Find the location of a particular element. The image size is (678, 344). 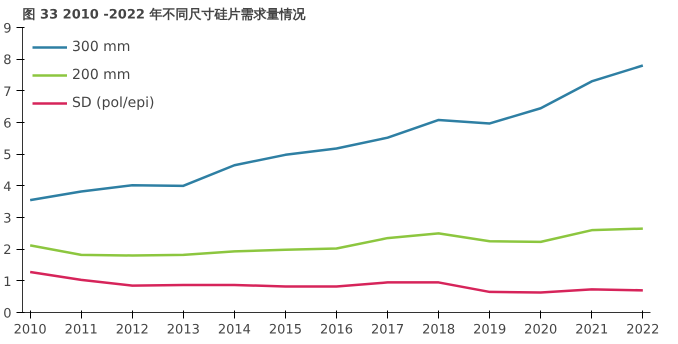

x-tick-label: 2018 is located at coordinates (439, 330).